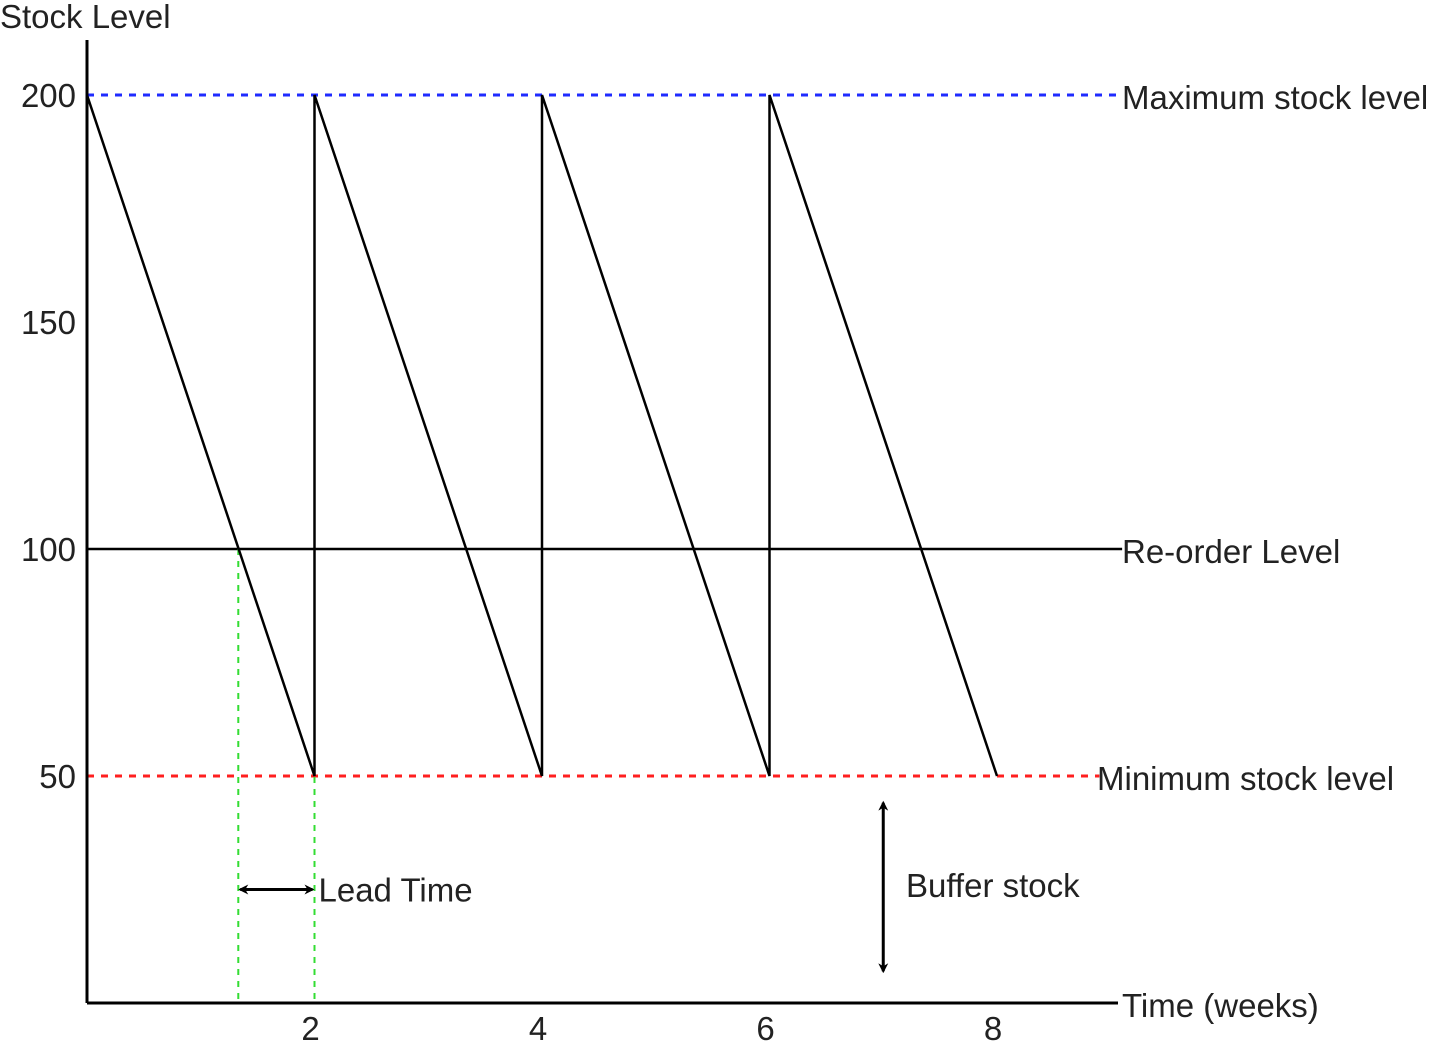  What do you see at coordinates (1245, 778) in the screenshot?
I see `minimum-stock-label: Minimum stock level` at bounding box center [1245, 778].